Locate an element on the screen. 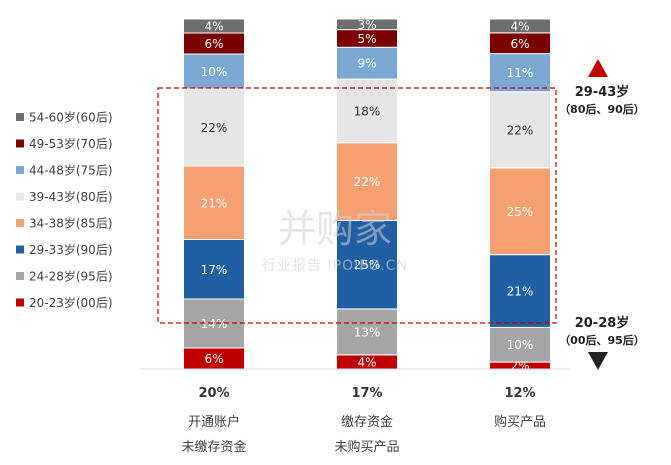  category-label-1-1: 未购买产品 is located at coordinates (366, 447).